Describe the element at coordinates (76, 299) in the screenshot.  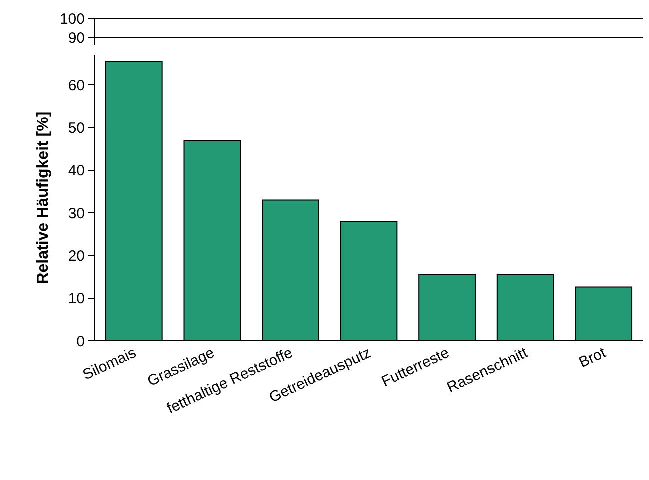
I see `y-tick-label: 10` at that location.